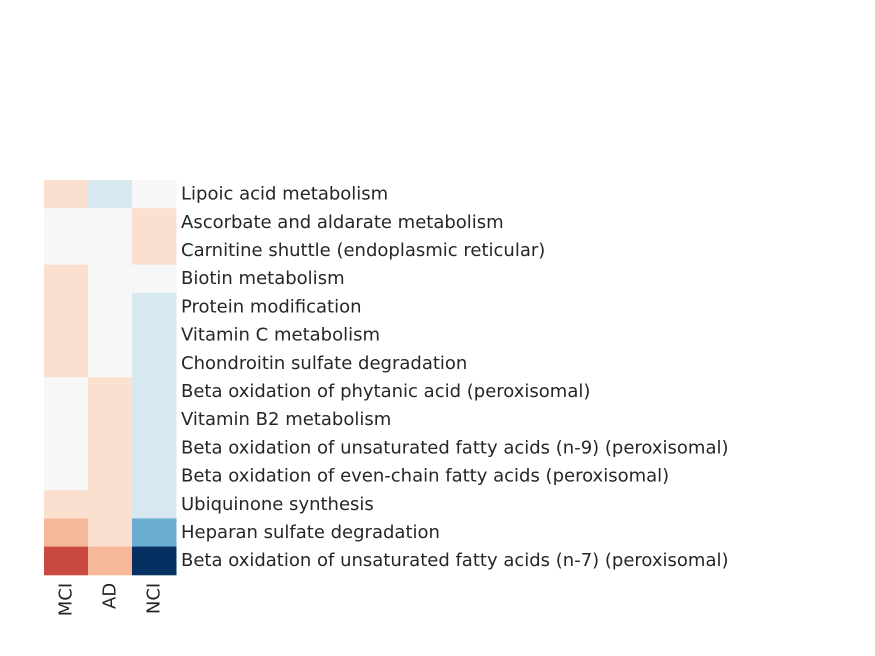 This screenshot has width=875, height=656. Describe the element at coordinates (324, 363) in the screenshot. I see `row-label: Chondroitin sulfate degradation` at that location.